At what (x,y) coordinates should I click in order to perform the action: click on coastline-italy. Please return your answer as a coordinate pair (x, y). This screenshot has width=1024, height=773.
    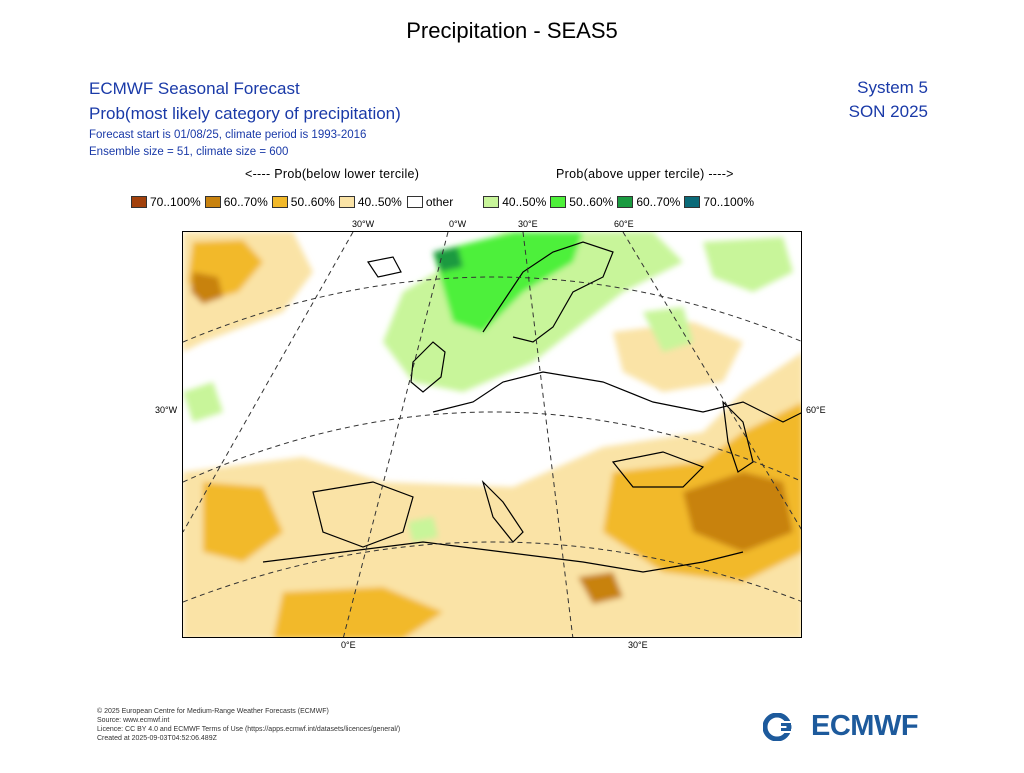
    Looking at the image, I should click on (502, 511).